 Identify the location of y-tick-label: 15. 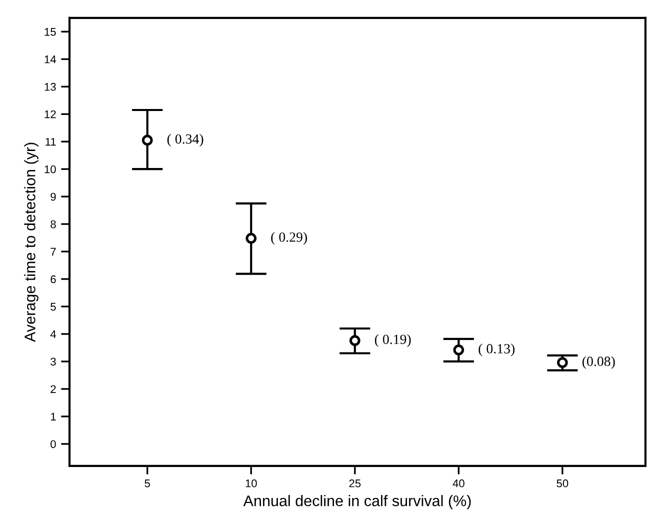
(50, 32).